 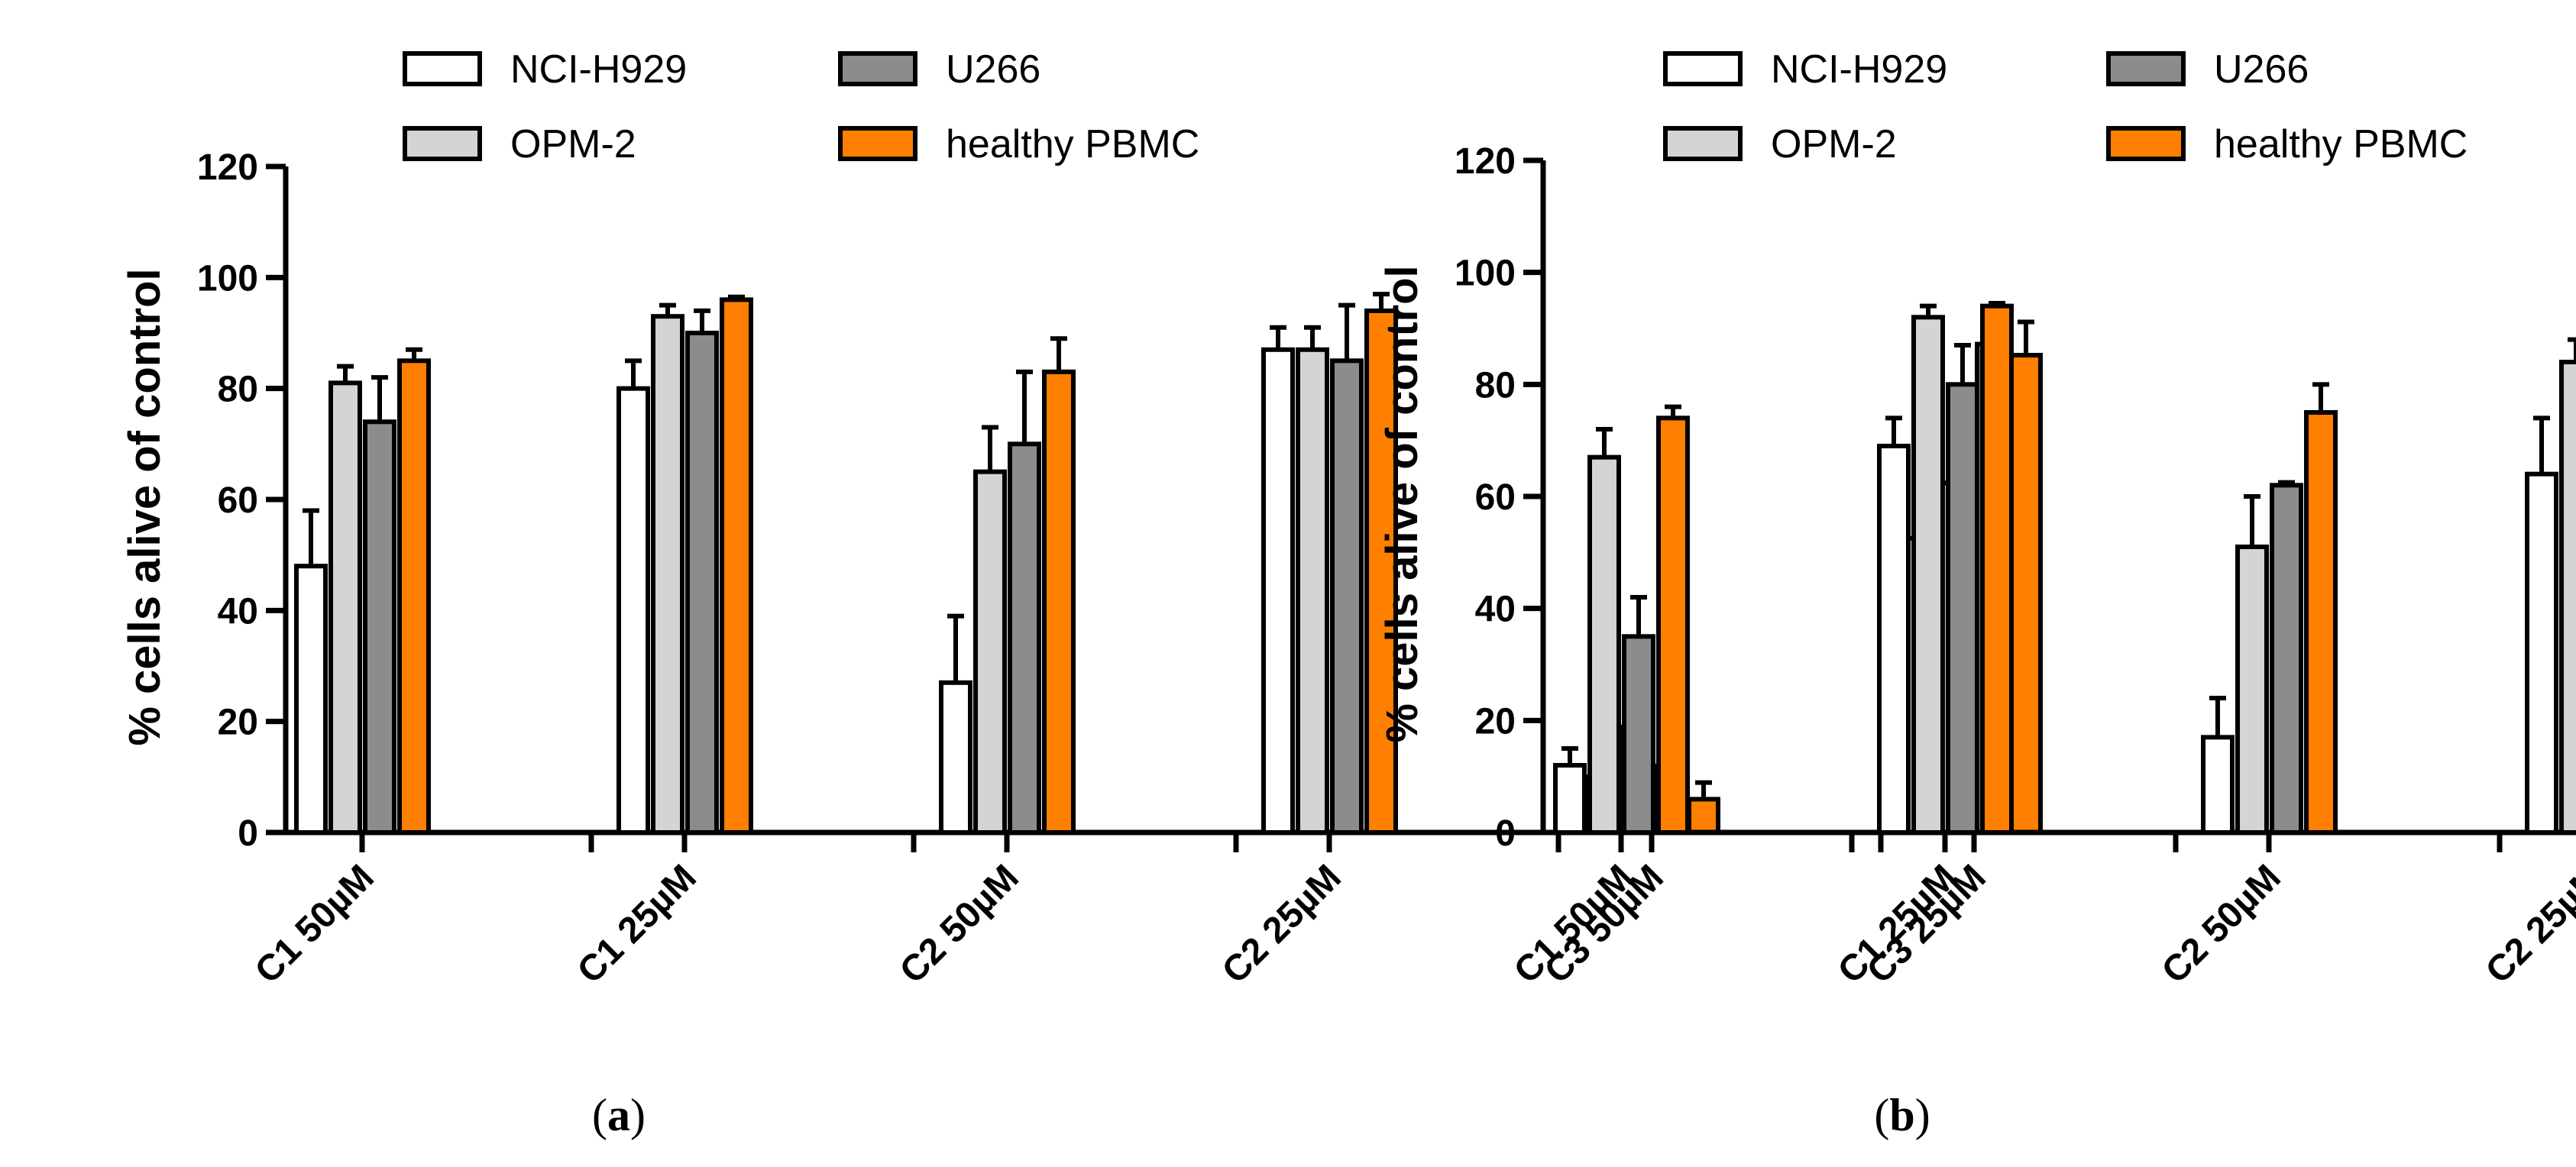 I want to click on panel-caption-letter: a, so click(x=618, y=1115).